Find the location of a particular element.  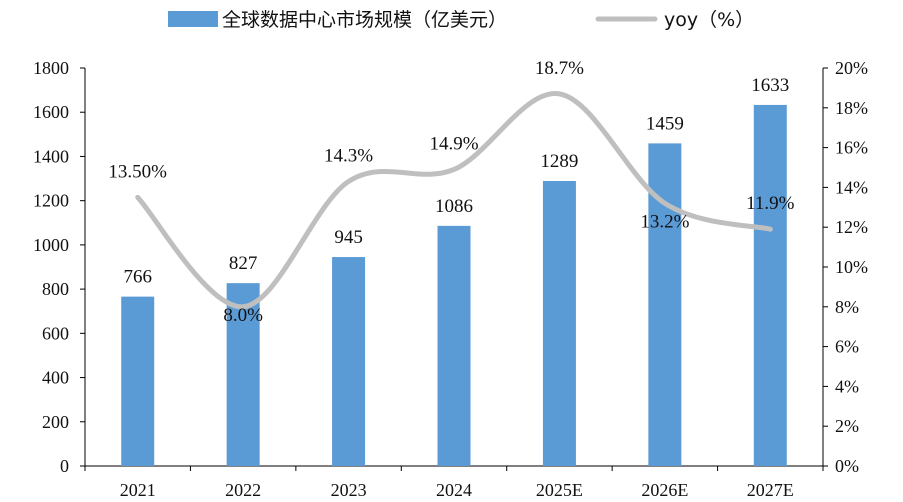

y-right-tick-label: 0% is located at coordinates (847, 466).